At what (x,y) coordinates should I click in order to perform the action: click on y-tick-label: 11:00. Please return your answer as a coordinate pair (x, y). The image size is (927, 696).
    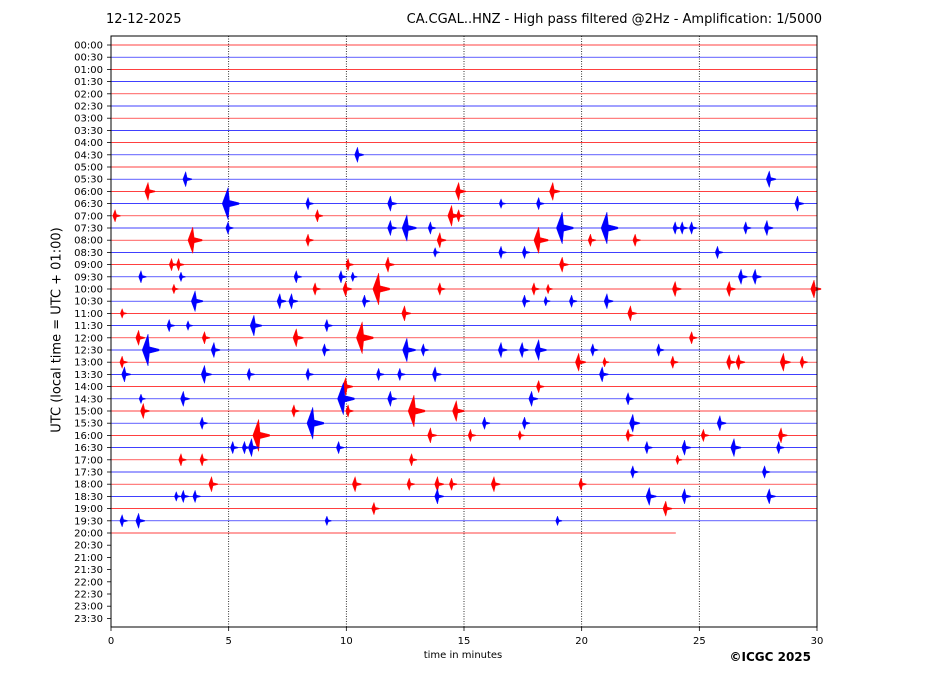
    Looking at the image, I should click on (88, 314).